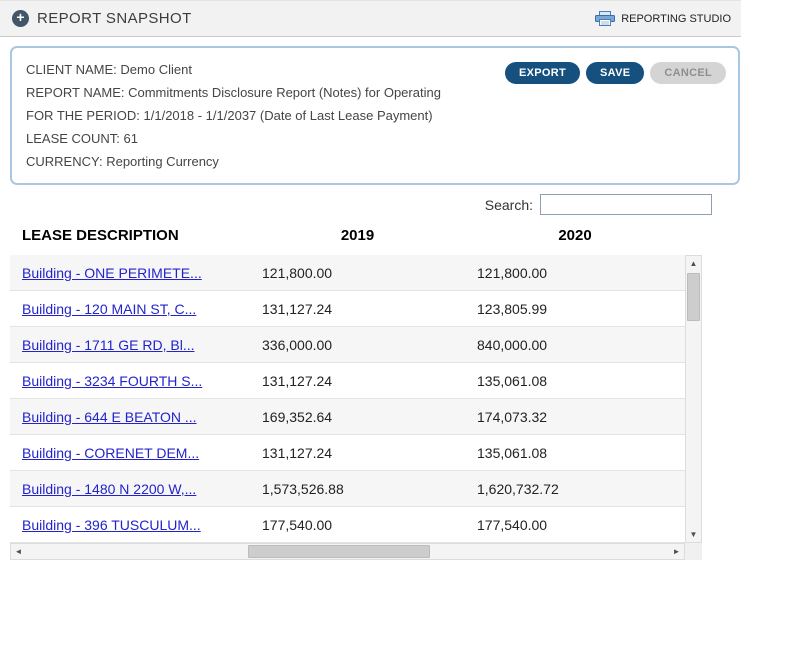  What do you see at coordinates (370, 18) in the screenshot?
I see `header-bar: + REPORT SNAPSHOT REPORTING STUDIO` at bounding box center [370, 18].